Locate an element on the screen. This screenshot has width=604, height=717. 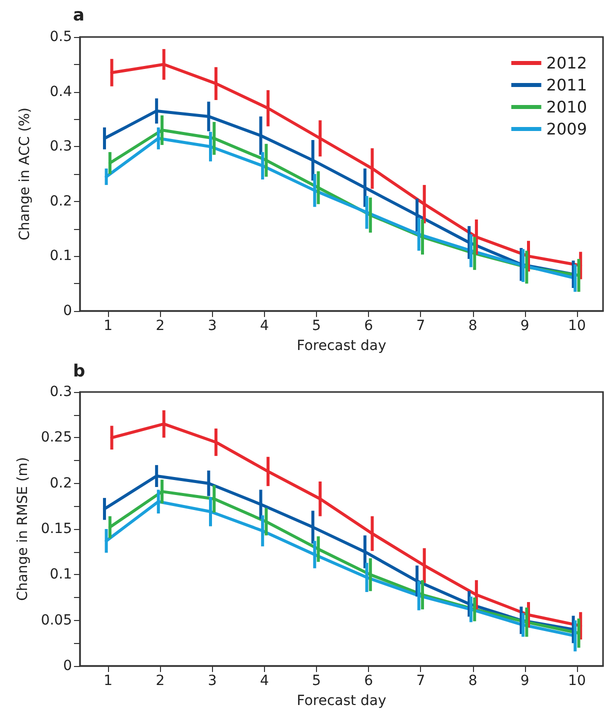
y-tick-label: 0.5 is located at coordinates (61, 37).